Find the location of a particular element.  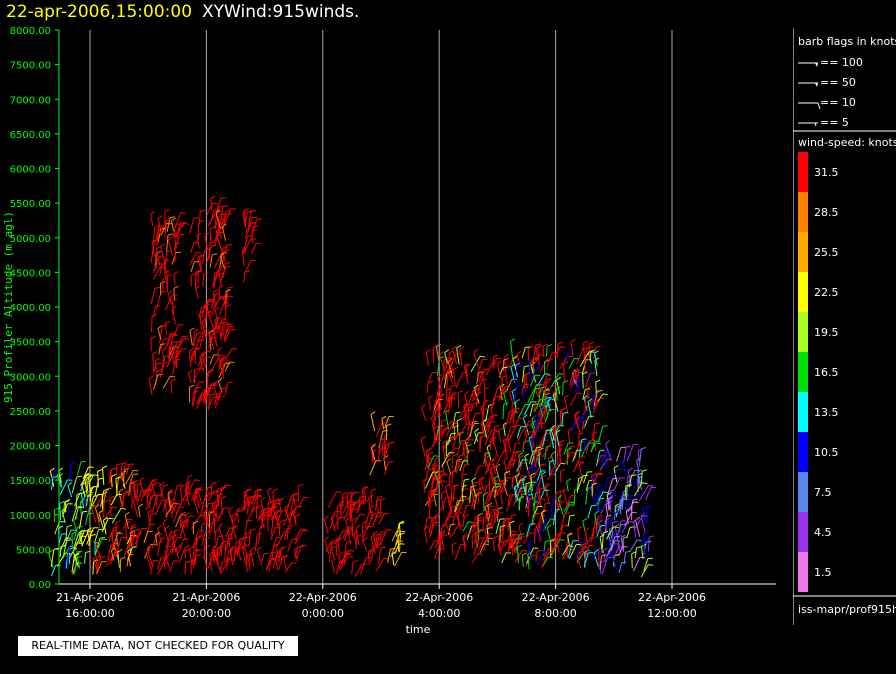

y-tick-label: 5000.00 is located at coordinates (30, 239).